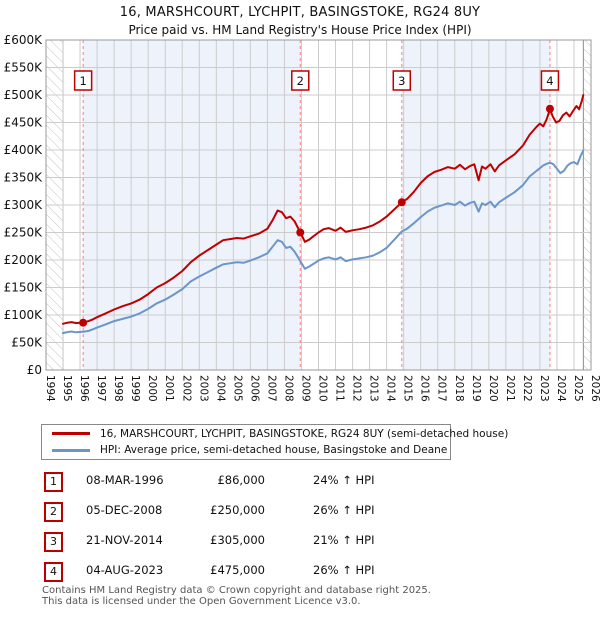  I want to click on x-axis-label: 2004, so click(220, 388).